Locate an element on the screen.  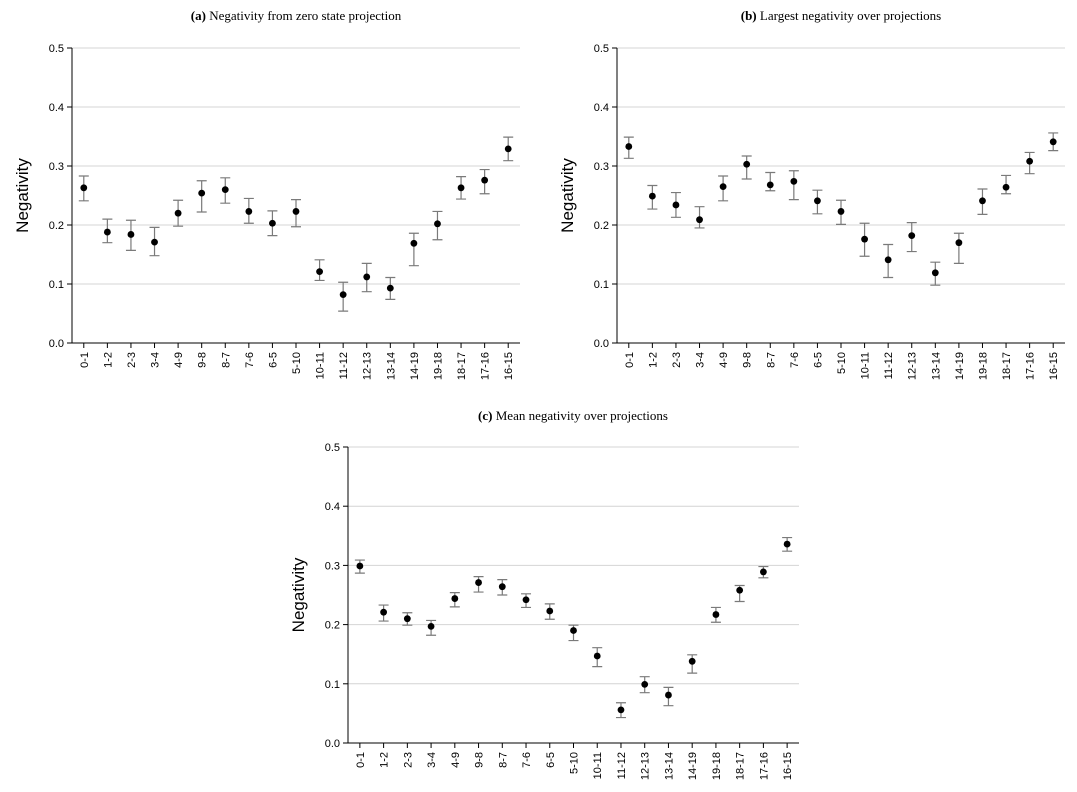
panel-title-text: Mean negativity over projections is located at coordinates (579, 415).